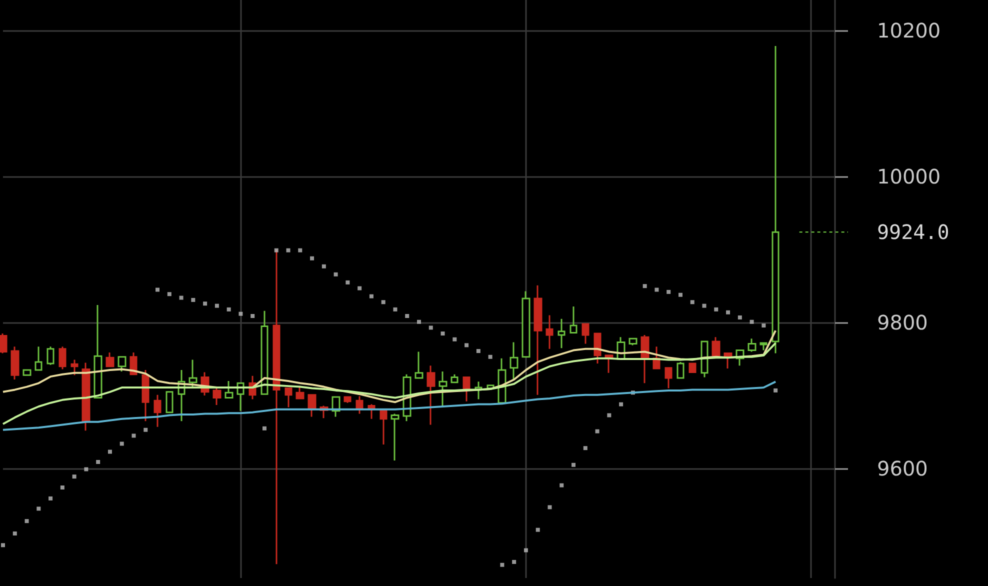  I want to click on y-tick-label: 9800, so click(902, 322).